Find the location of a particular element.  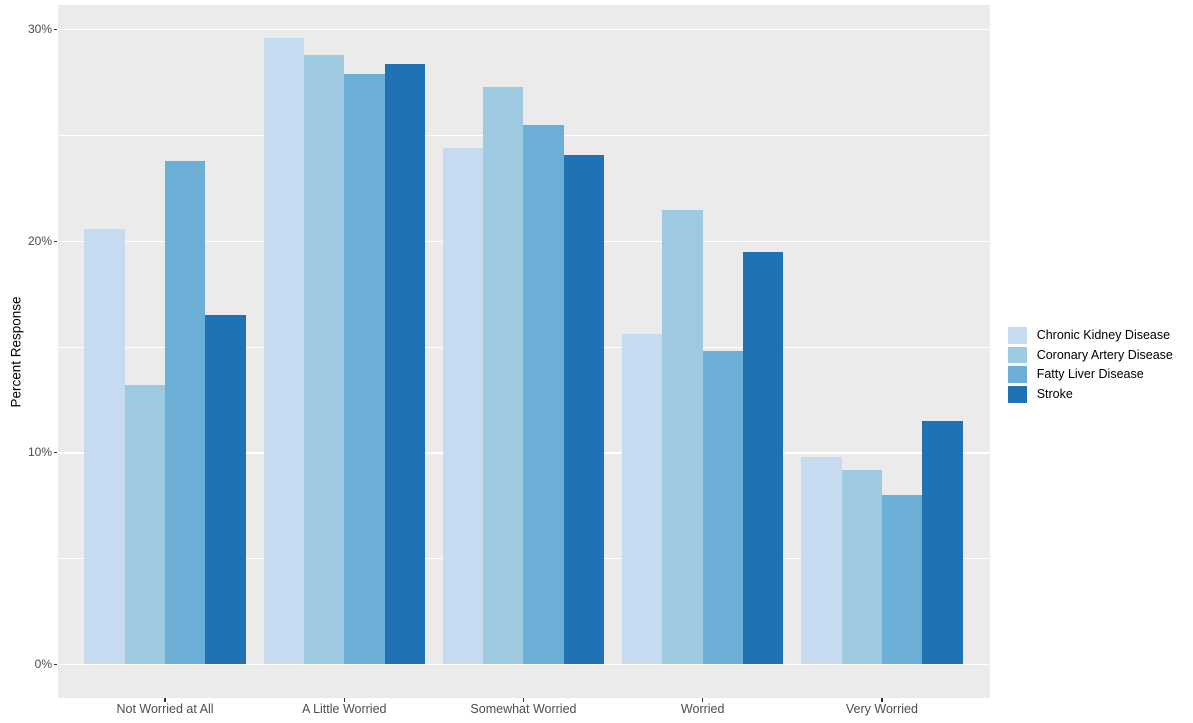

legend-item: Chronic Kidney Disease is located at coordinates (1090, 335).